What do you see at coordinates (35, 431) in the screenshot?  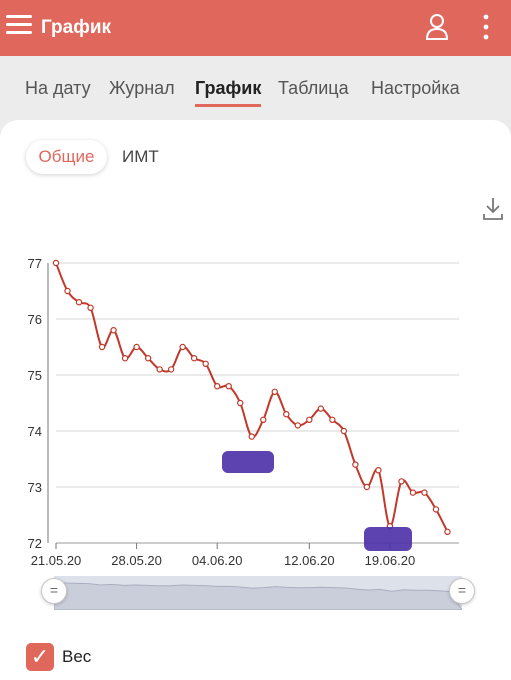 I see `y-tick-label: 74` at bounding box center [35, 431].